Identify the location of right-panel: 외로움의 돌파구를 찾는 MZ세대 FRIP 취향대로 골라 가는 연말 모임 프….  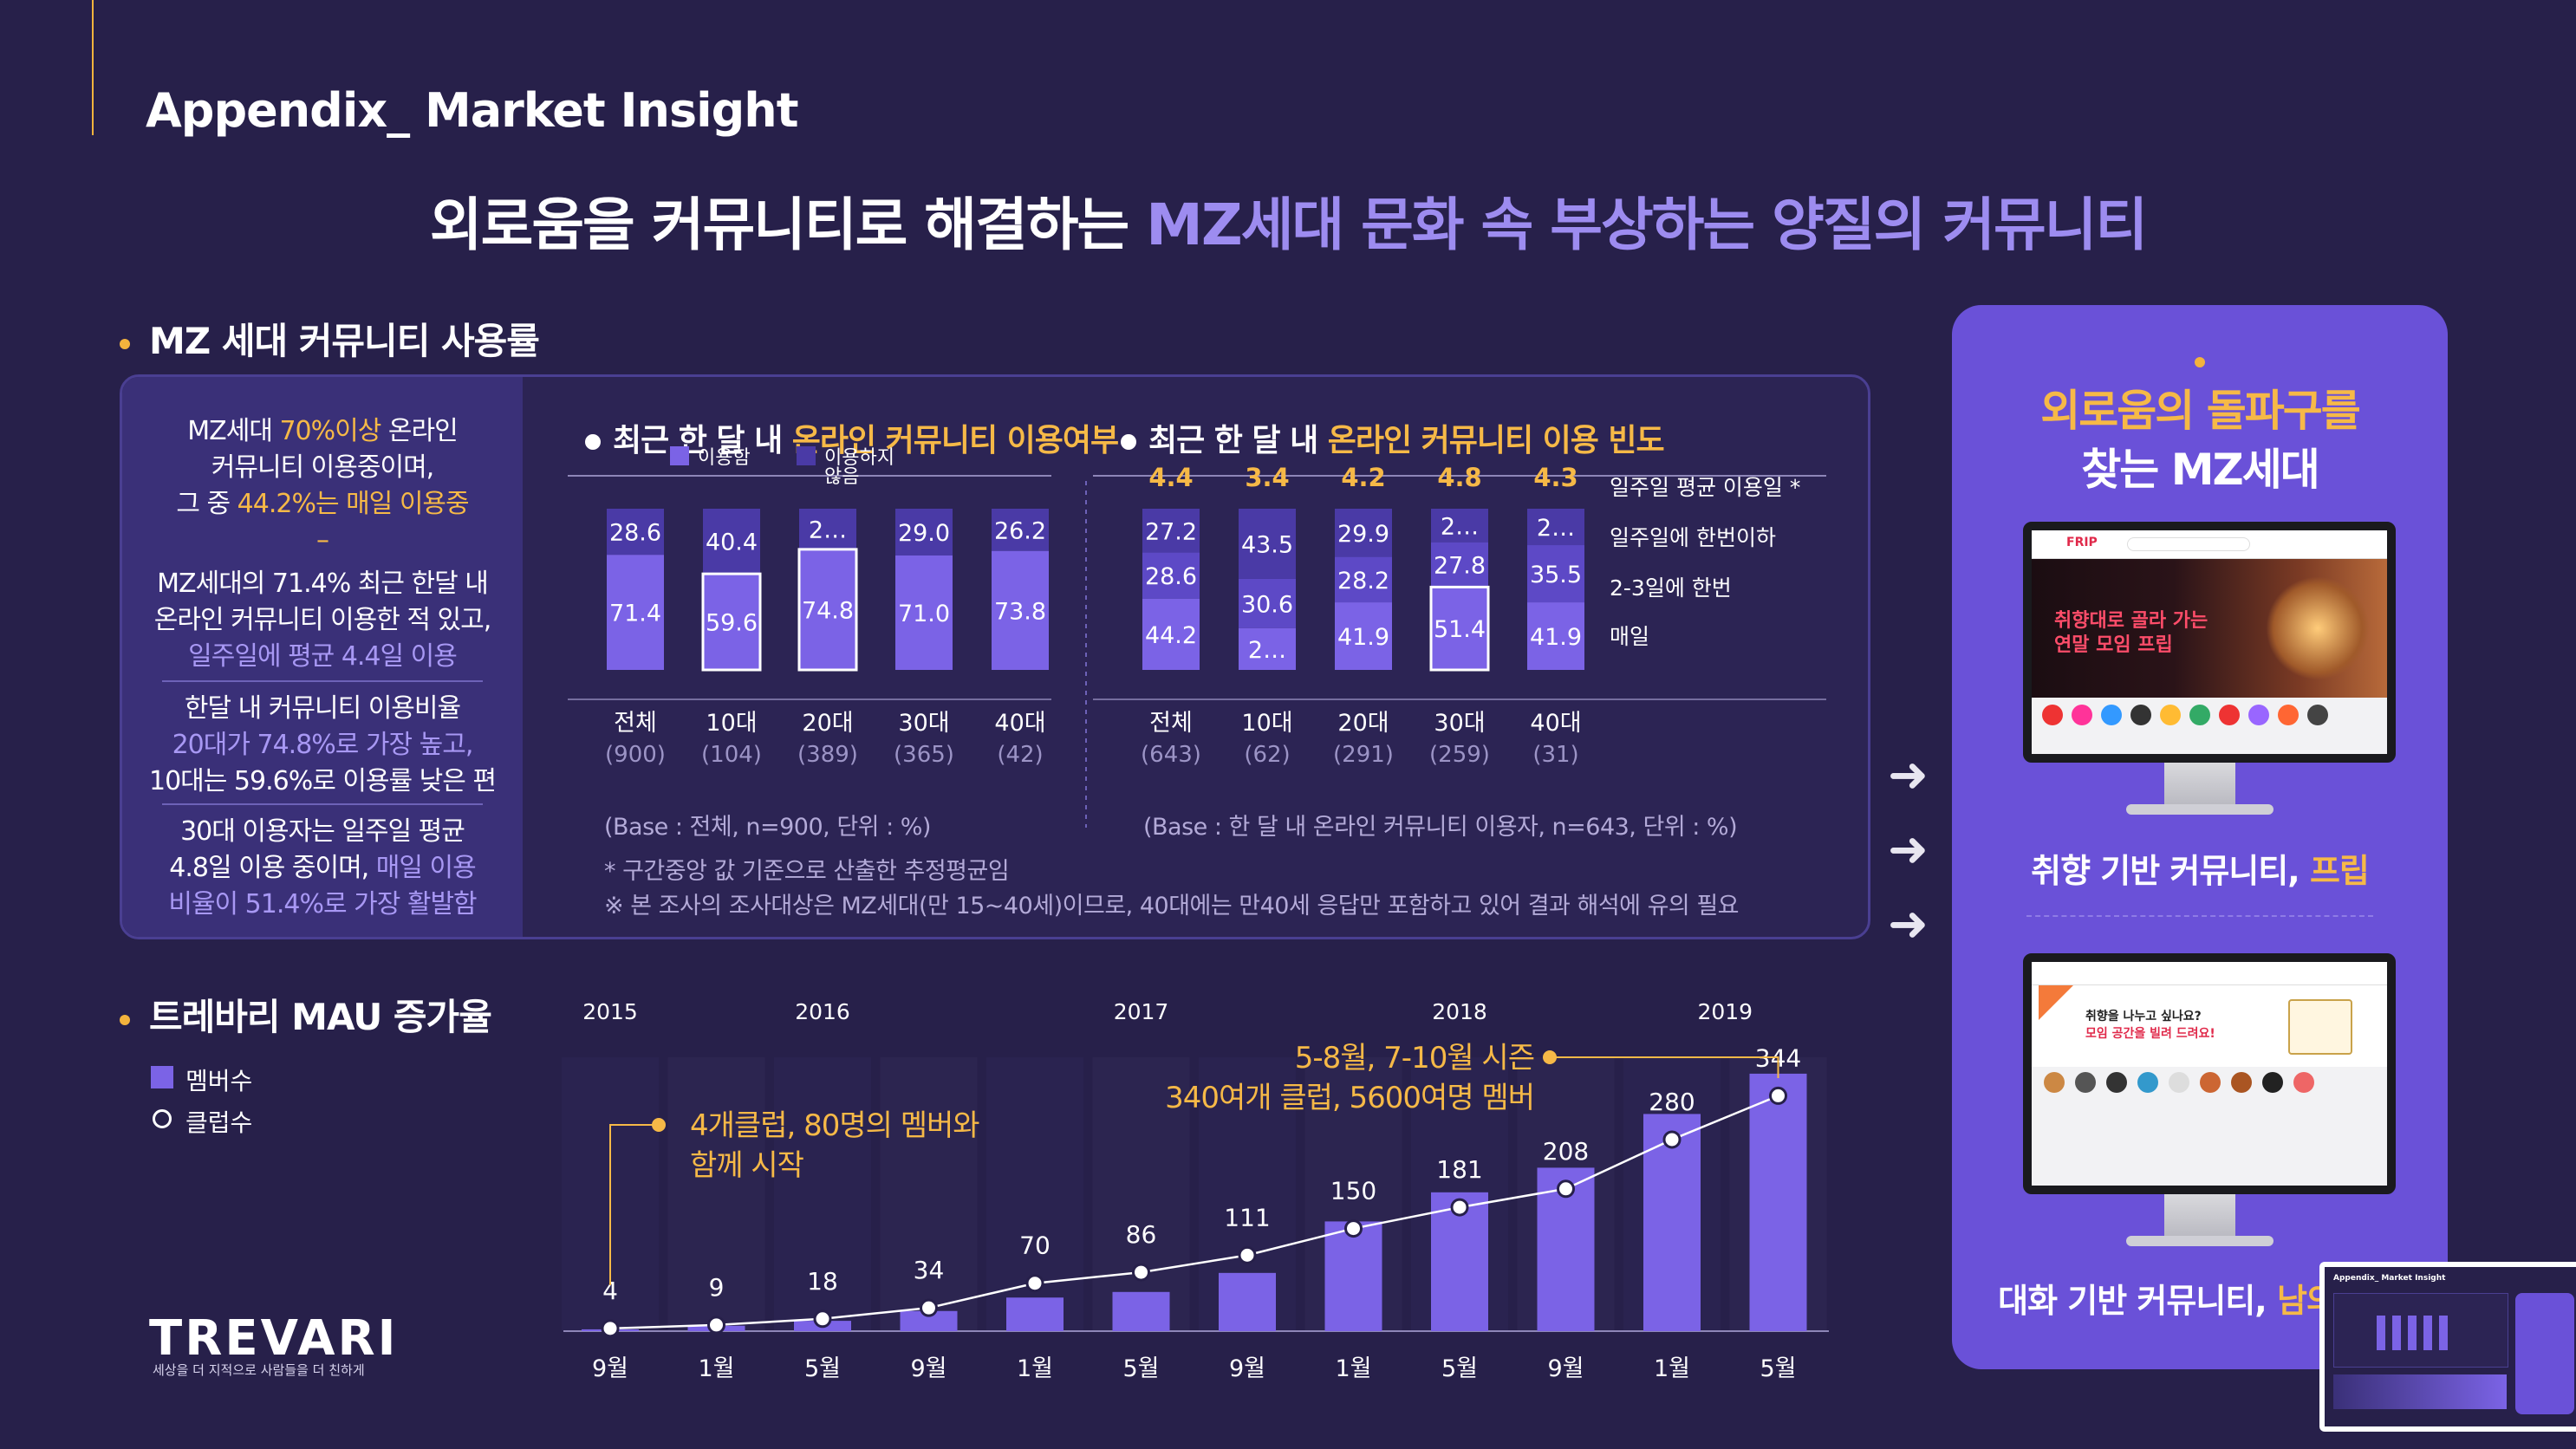
(2200, 837).